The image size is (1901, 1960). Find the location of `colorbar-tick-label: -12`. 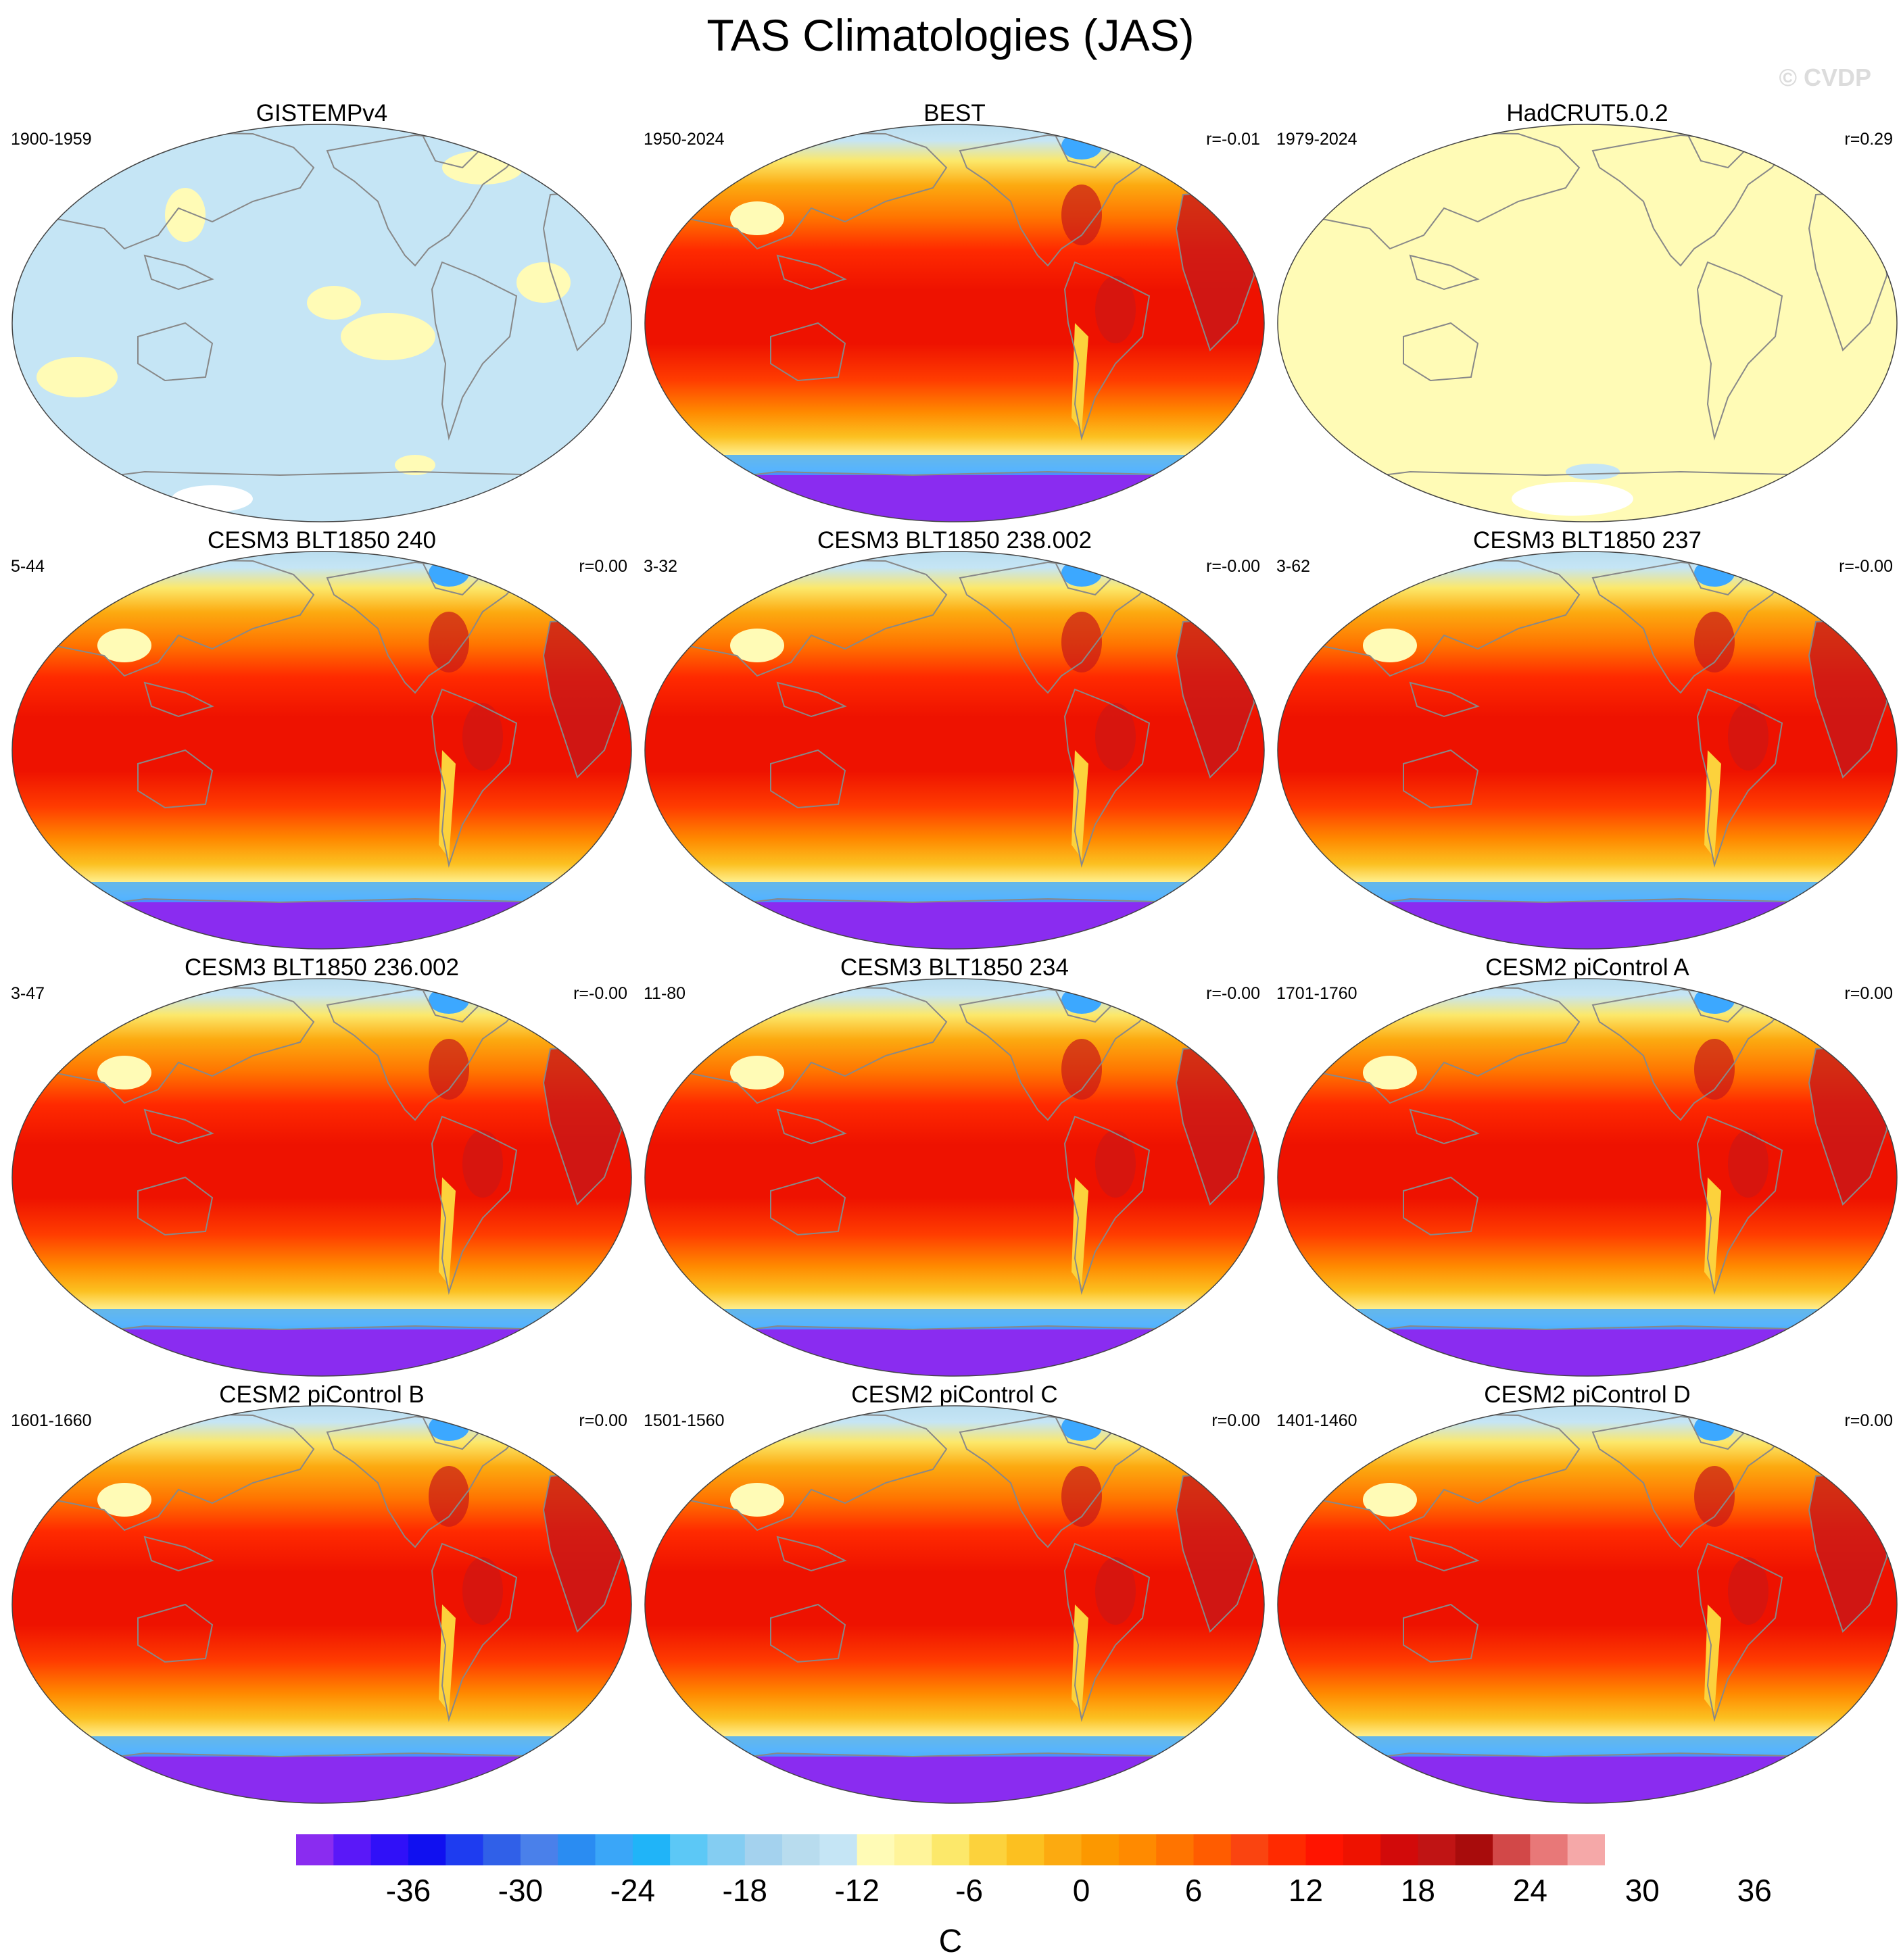

colorbar-tick-label: -12 is located at coordinates (857, 1890).